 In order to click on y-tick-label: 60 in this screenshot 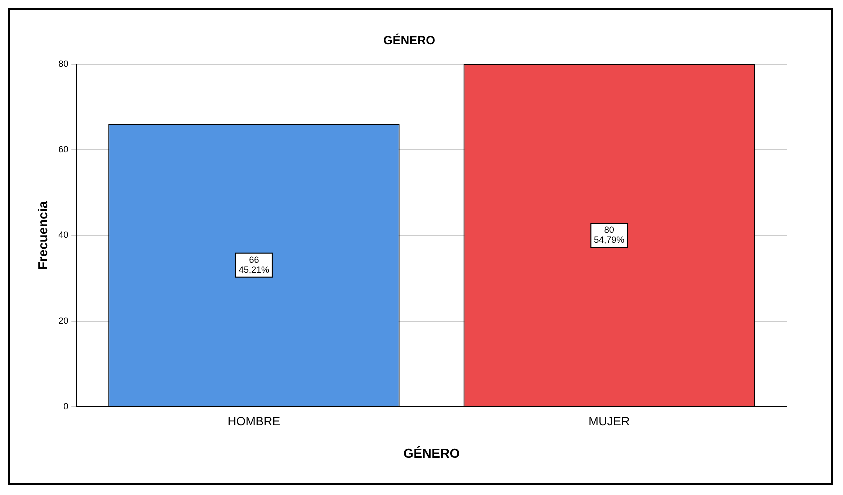, I will do `click(63, 149)`.